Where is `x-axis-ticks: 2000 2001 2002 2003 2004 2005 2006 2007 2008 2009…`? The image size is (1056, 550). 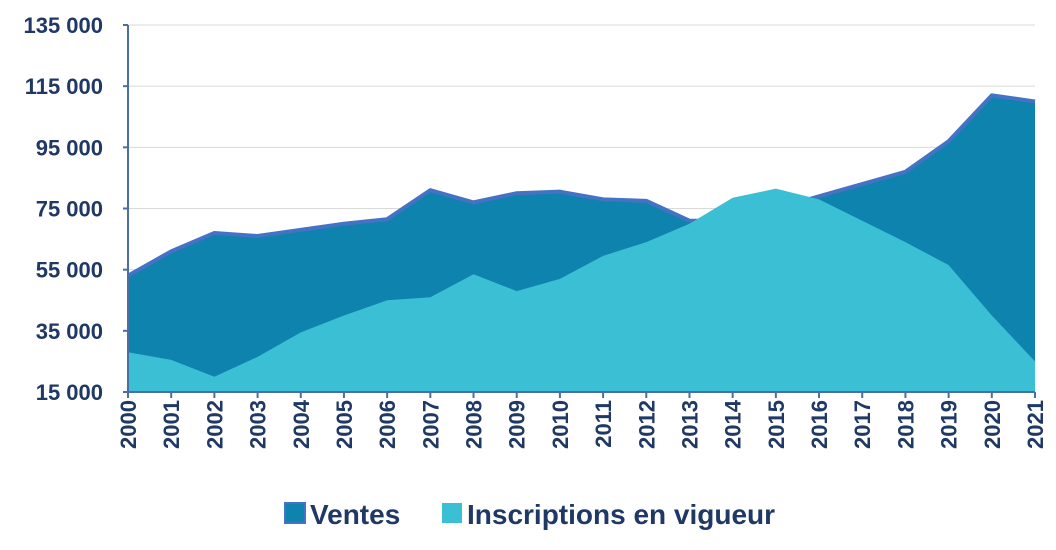
x-axis-ticks: 2000 2001 2002 2003 2004 2005 2006 2007 2008 2009… is located at coordinates (582, 424).